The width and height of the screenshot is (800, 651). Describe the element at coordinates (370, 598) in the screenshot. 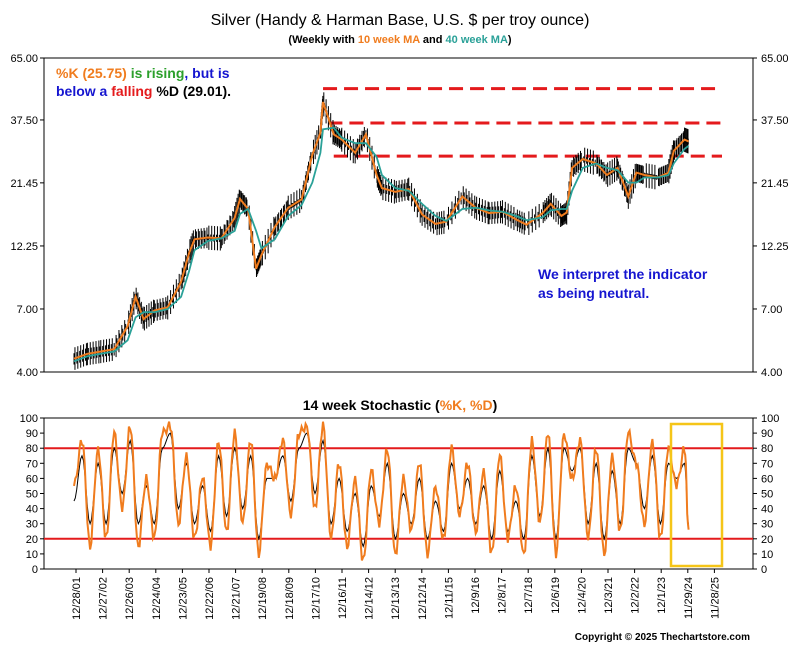

I see `x-tick-label: 12/14/12` at that location.